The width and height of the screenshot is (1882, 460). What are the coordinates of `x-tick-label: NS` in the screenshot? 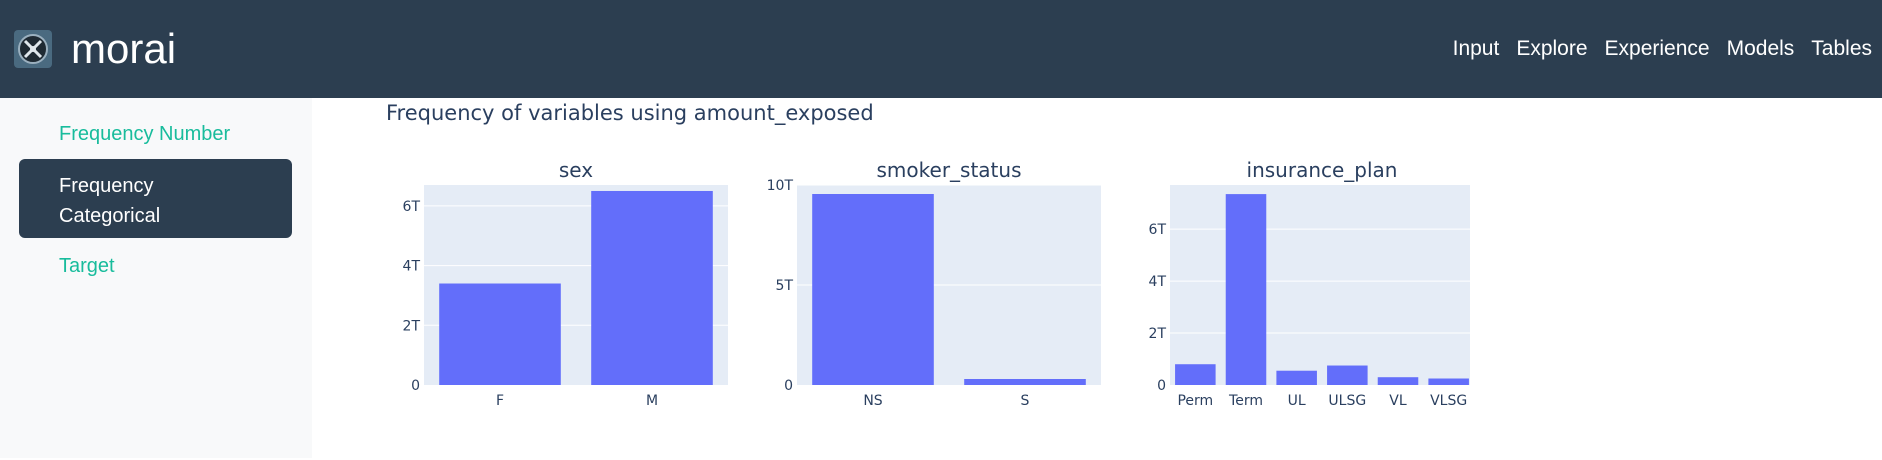 It's located at (872, 401).